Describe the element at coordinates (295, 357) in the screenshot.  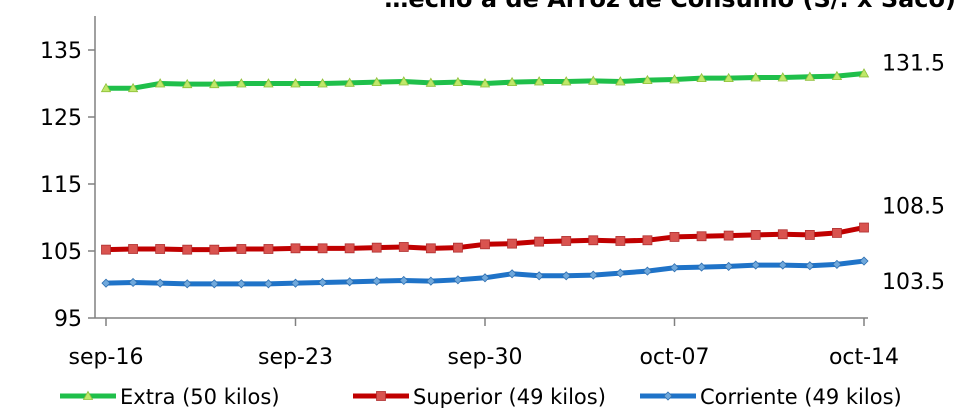
I see `x-tick-label: sep-23` at that location.